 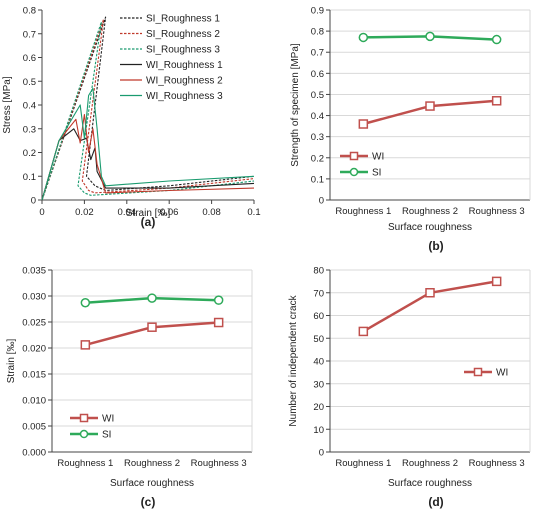 I want to click on y-axis-label: Stress [MPa], so click(x=7, y=104).